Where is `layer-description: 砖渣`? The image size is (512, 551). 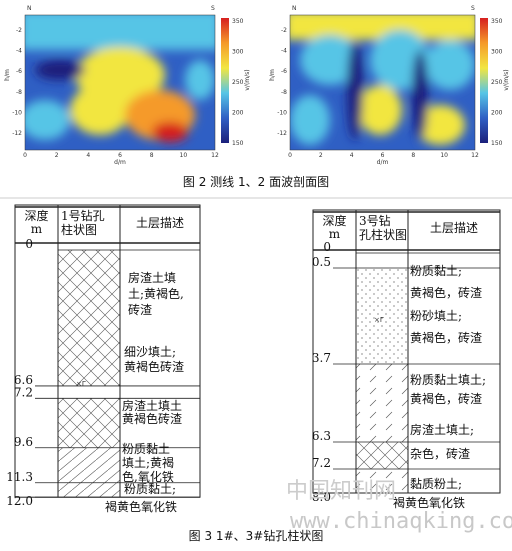
layer-description: 砖渣 is located at coordinates (140, 309).